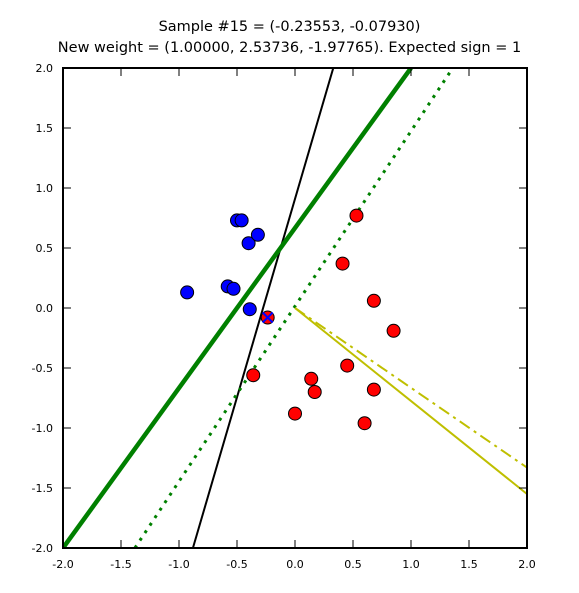 This screenshot has height=593, width=579. What do you see at coordinates (42, 368) in the screenshot?
I see `y-tick-label: -0.5` at bounding box center [42, 368].